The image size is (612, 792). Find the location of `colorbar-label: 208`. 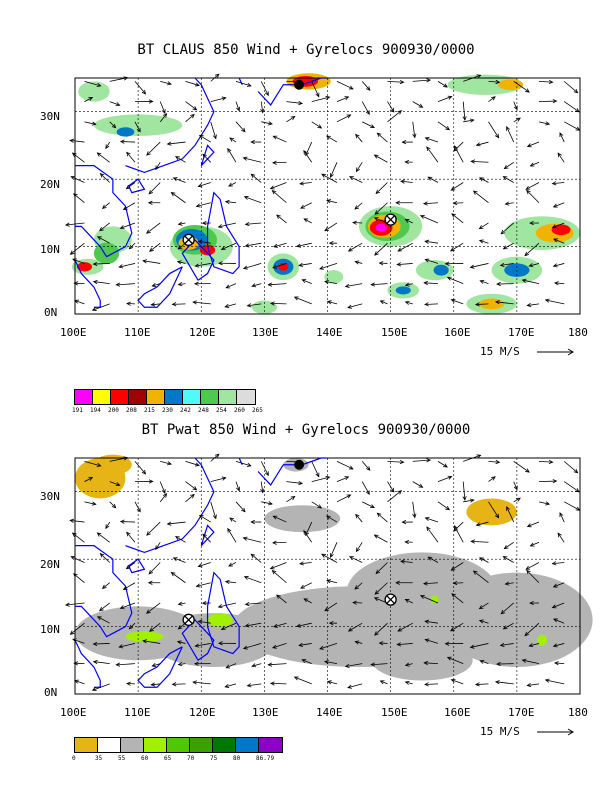

colorbar-label: 208 is located at coordinates (131, 410).